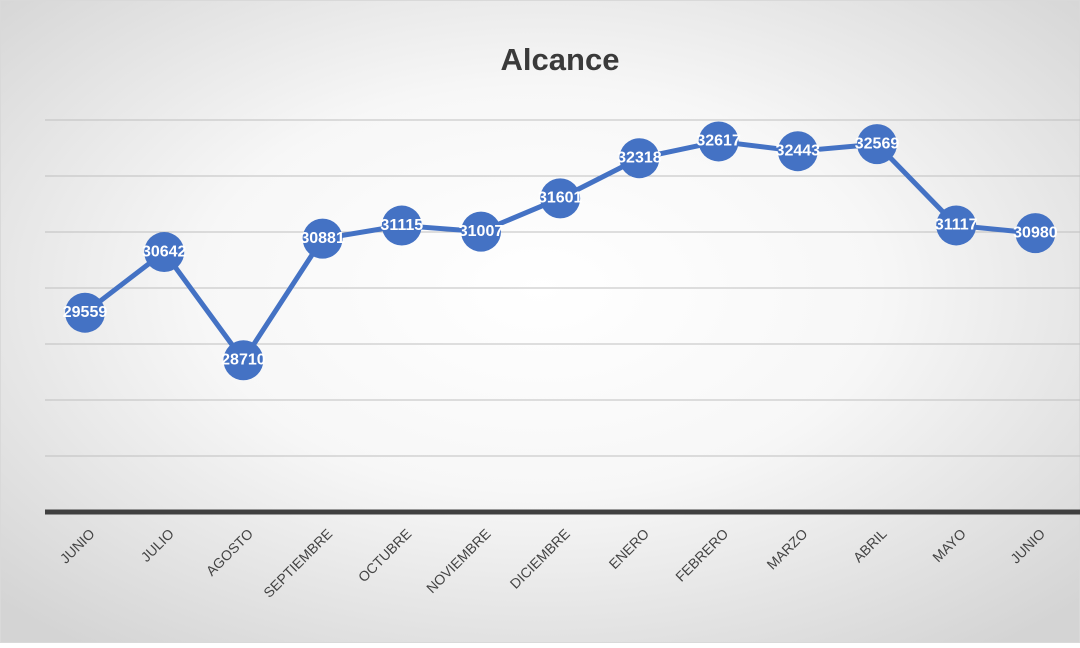  I want to click on data-label: 29559, so click(85, 312).